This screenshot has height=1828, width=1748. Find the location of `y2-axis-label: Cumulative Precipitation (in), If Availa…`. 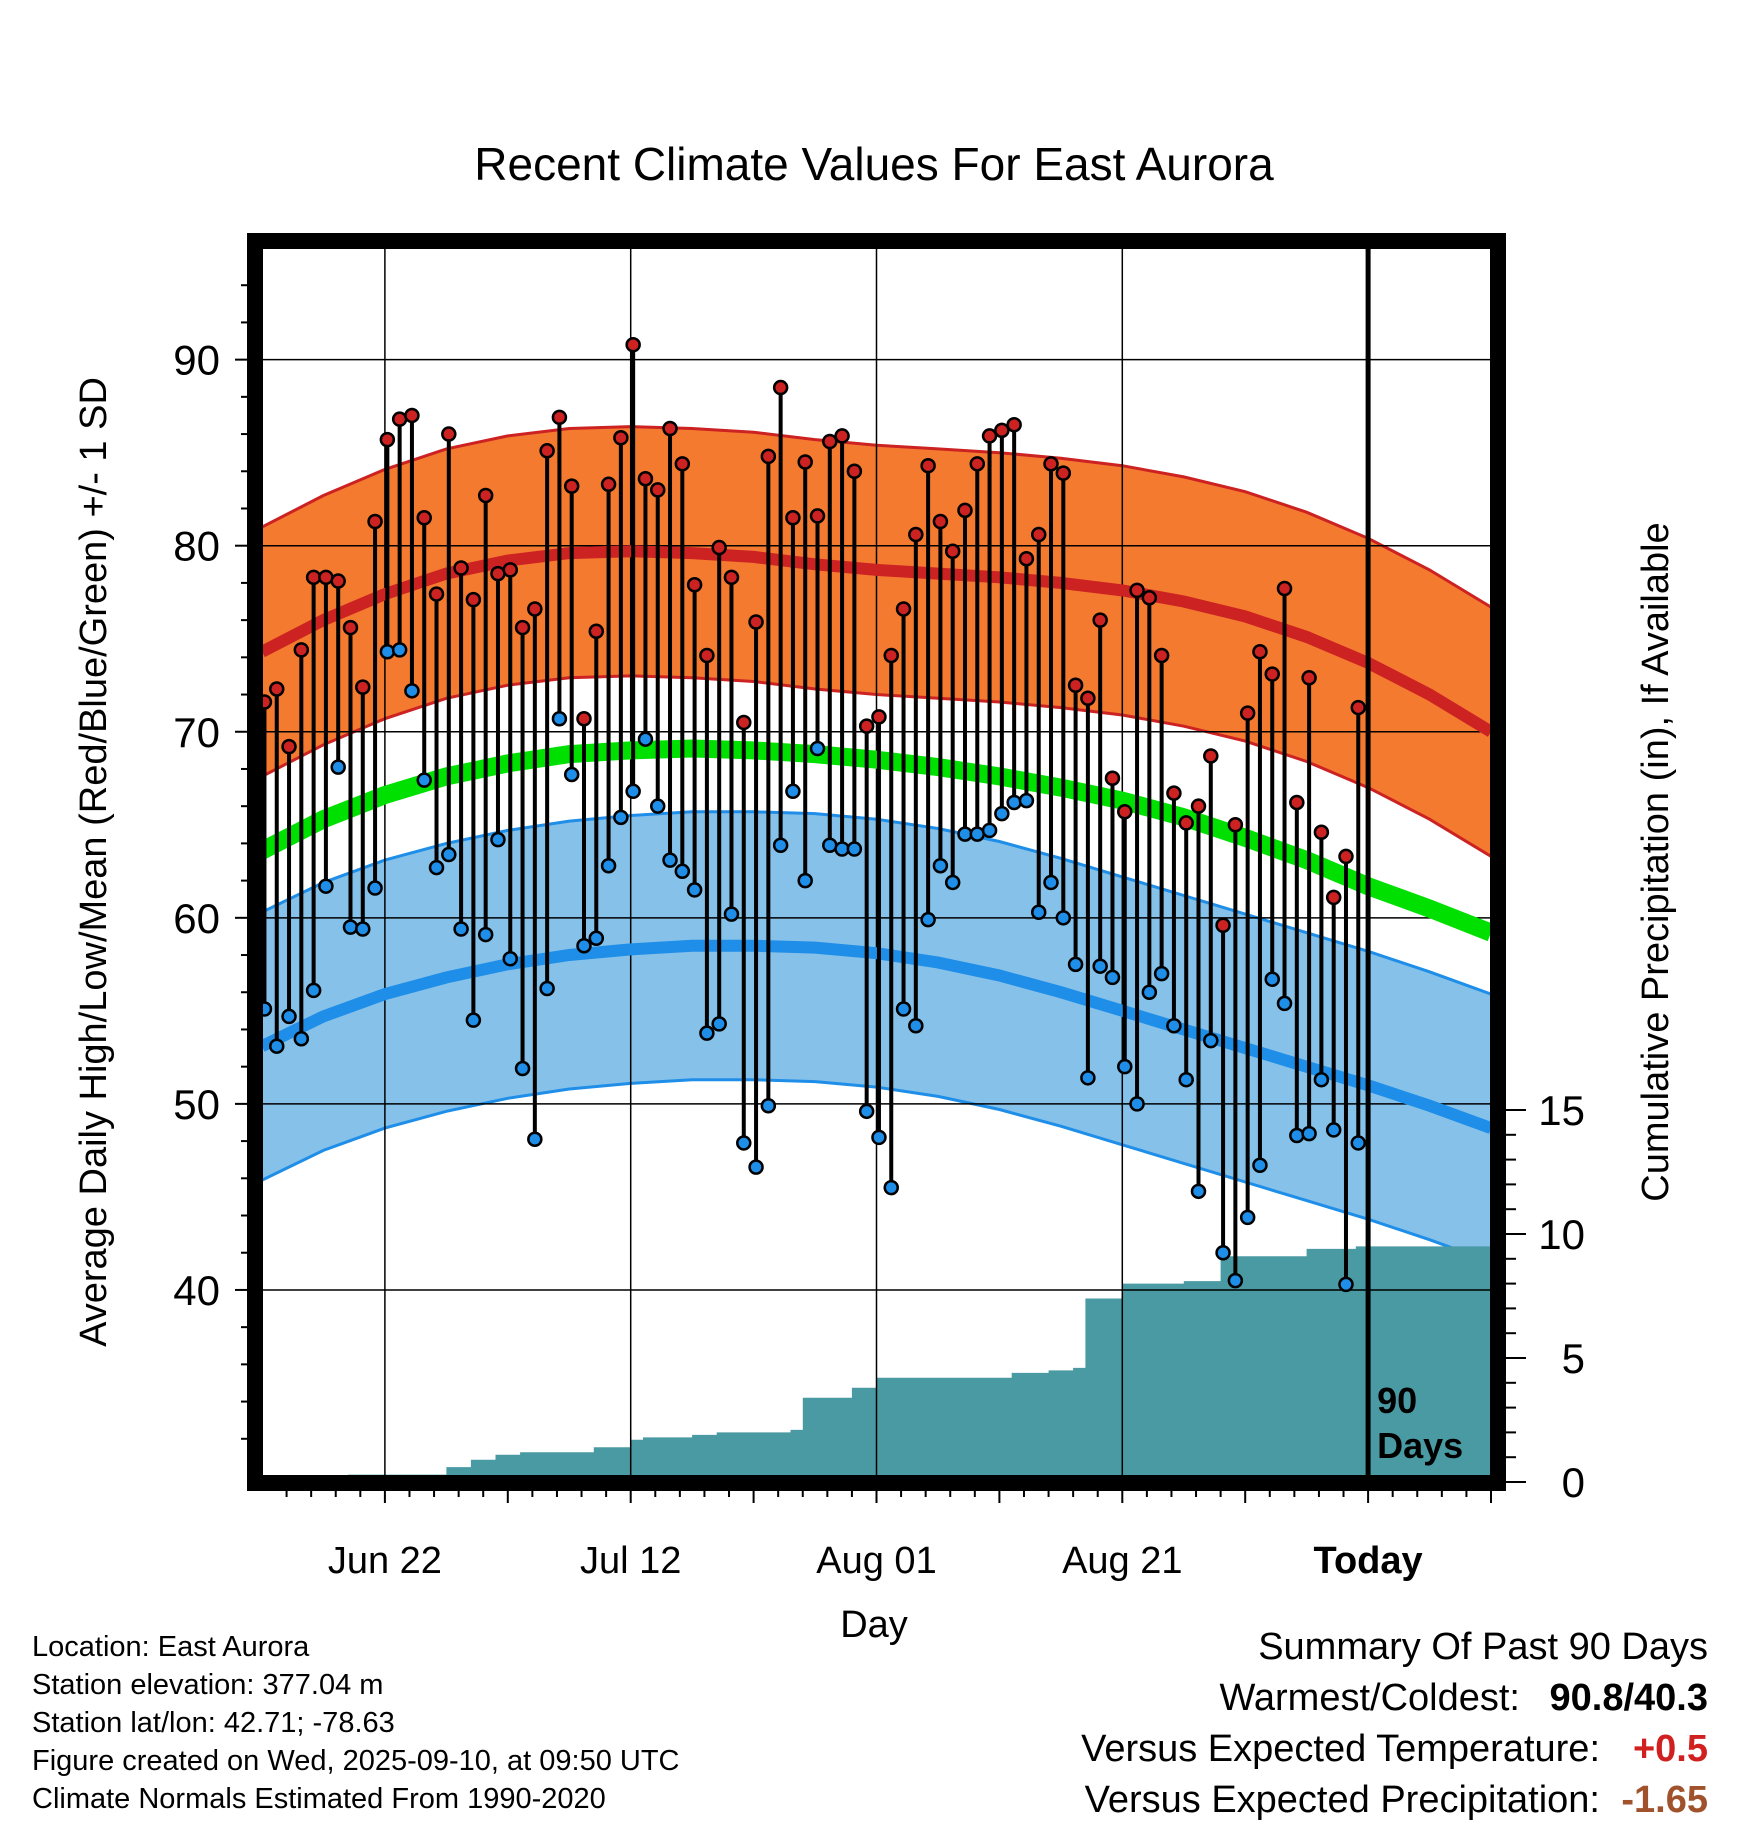

y2-axis-label: Cumulative Precipitation (in), If Availa… is located at coordinates (1656, 861).